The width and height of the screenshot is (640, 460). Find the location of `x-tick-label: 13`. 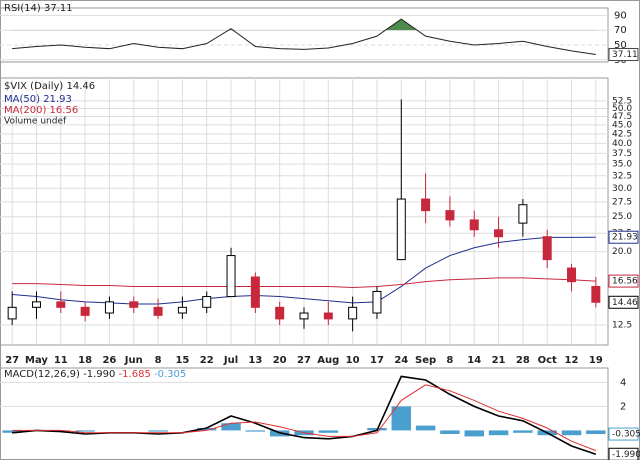

x-tick-label: 13 is located at coordinates (255, 360).